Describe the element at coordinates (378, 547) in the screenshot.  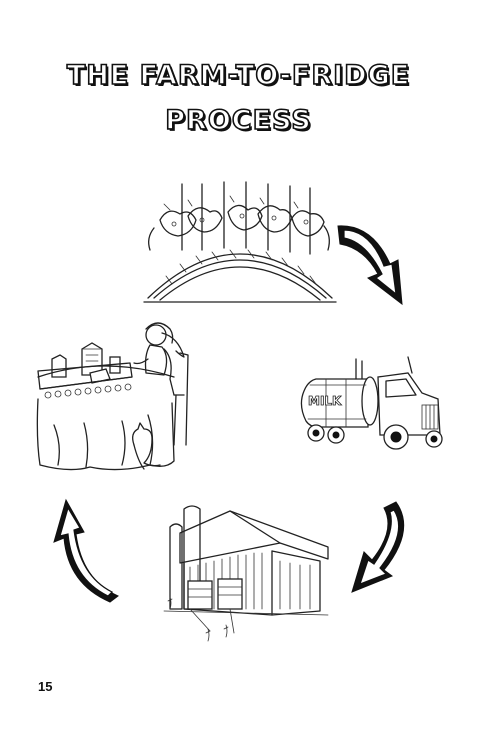
I see `arrow-to-plant-icon` at that location.